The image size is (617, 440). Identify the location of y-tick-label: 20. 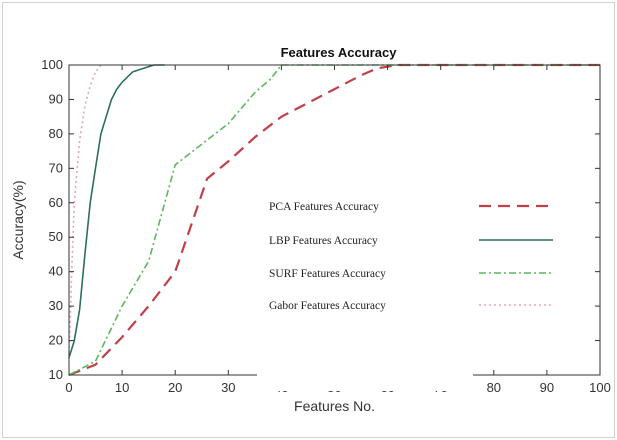
(56, 340).